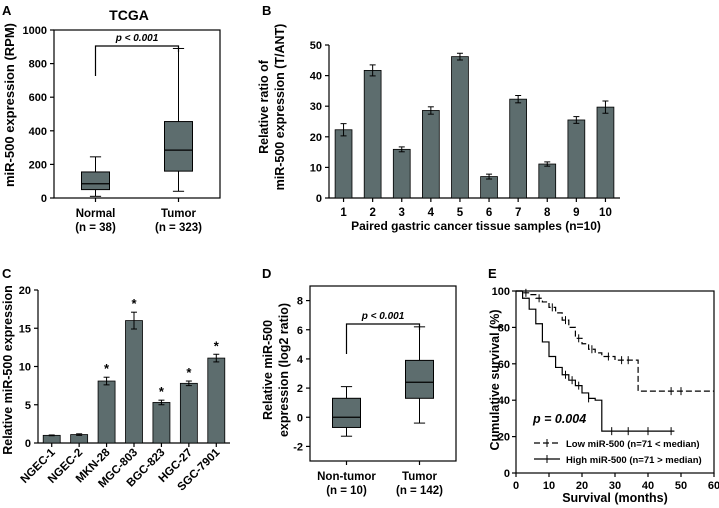 The width and height of the screenshot is (719, 508). Describe the element at coordinates (346, 477) in the screenshot. I see `group-label: Non-tumor` at that location.